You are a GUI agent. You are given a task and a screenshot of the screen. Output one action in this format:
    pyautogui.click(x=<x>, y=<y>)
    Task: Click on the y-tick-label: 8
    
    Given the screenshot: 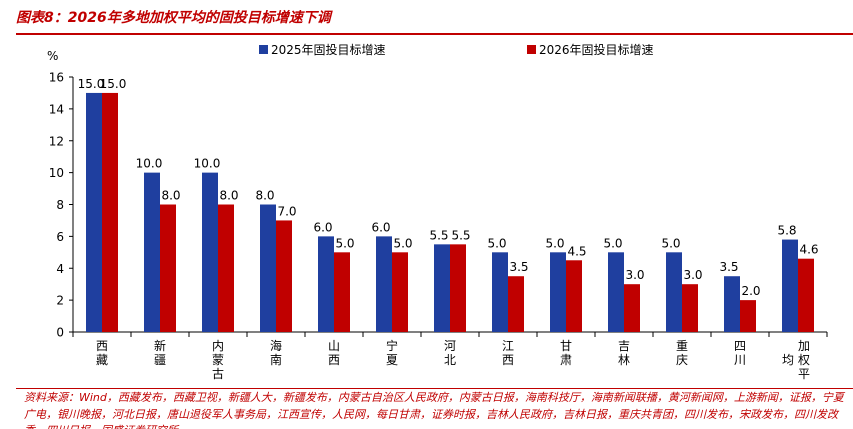 What is the action you would take?
    pyautogui.click(x=60, y=205)
    